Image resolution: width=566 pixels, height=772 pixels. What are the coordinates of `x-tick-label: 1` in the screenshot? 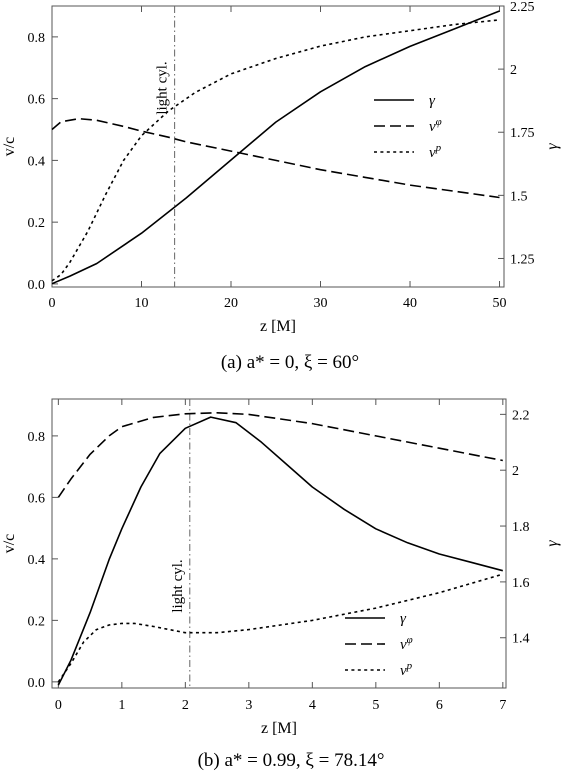 It's located at (121, 705).